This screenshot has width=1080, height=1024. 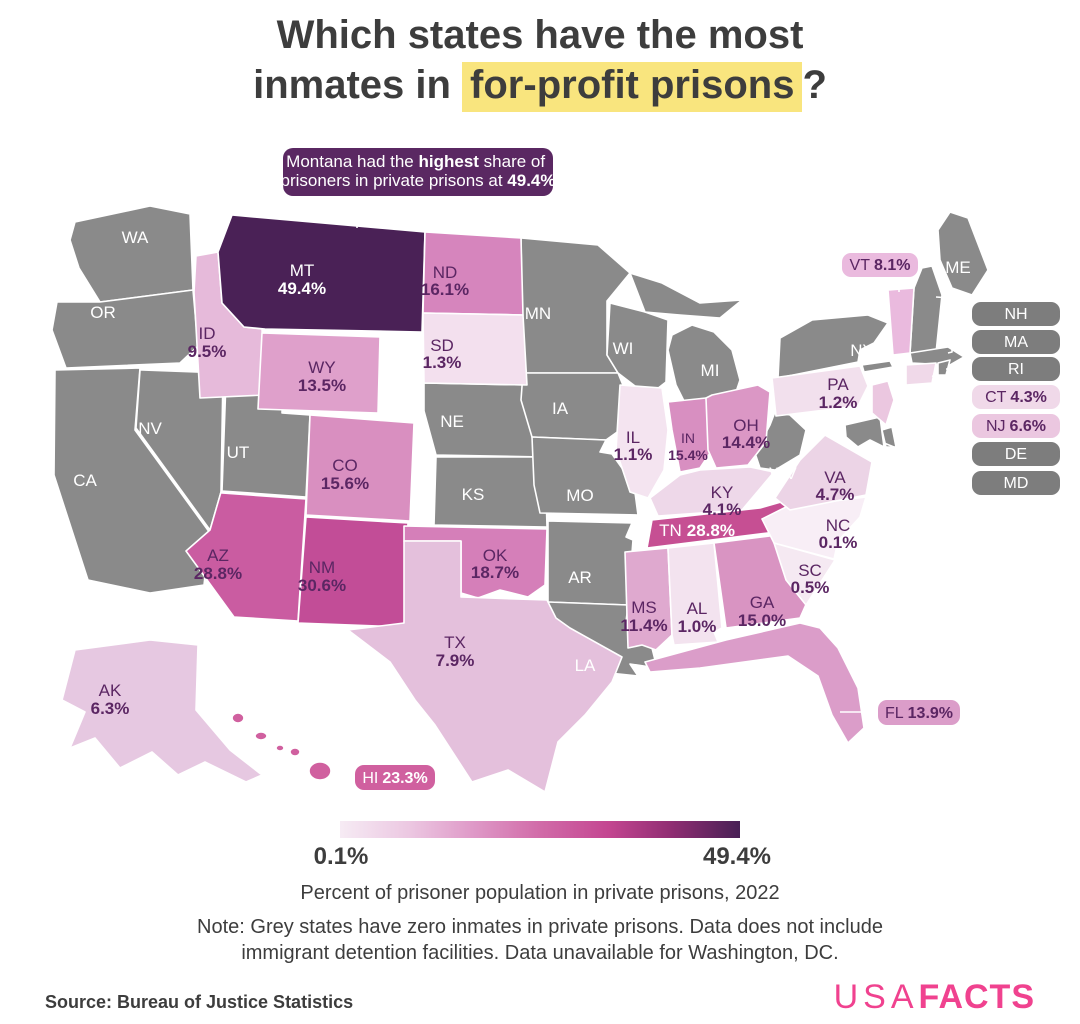 I want to click on state-wa, so click(x=131, y=254).